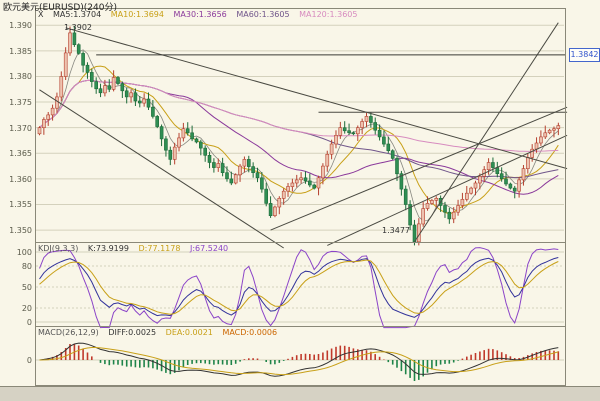 This screenshot has height=401, width=600. Describe the element at coordinates (584, 55) in the screenshot. I see `price-tag: 1.3842` at that location.